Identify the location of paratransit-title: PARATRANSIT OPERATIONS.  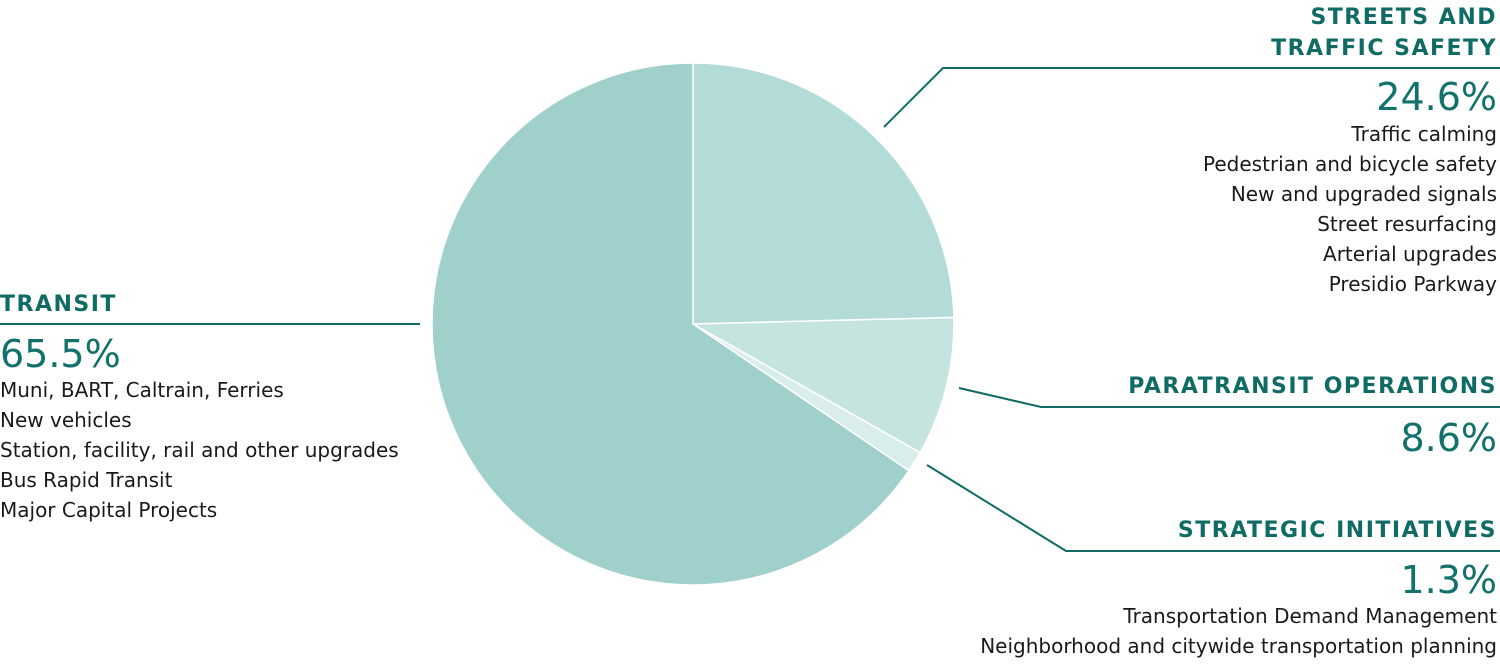
(1312, 386).